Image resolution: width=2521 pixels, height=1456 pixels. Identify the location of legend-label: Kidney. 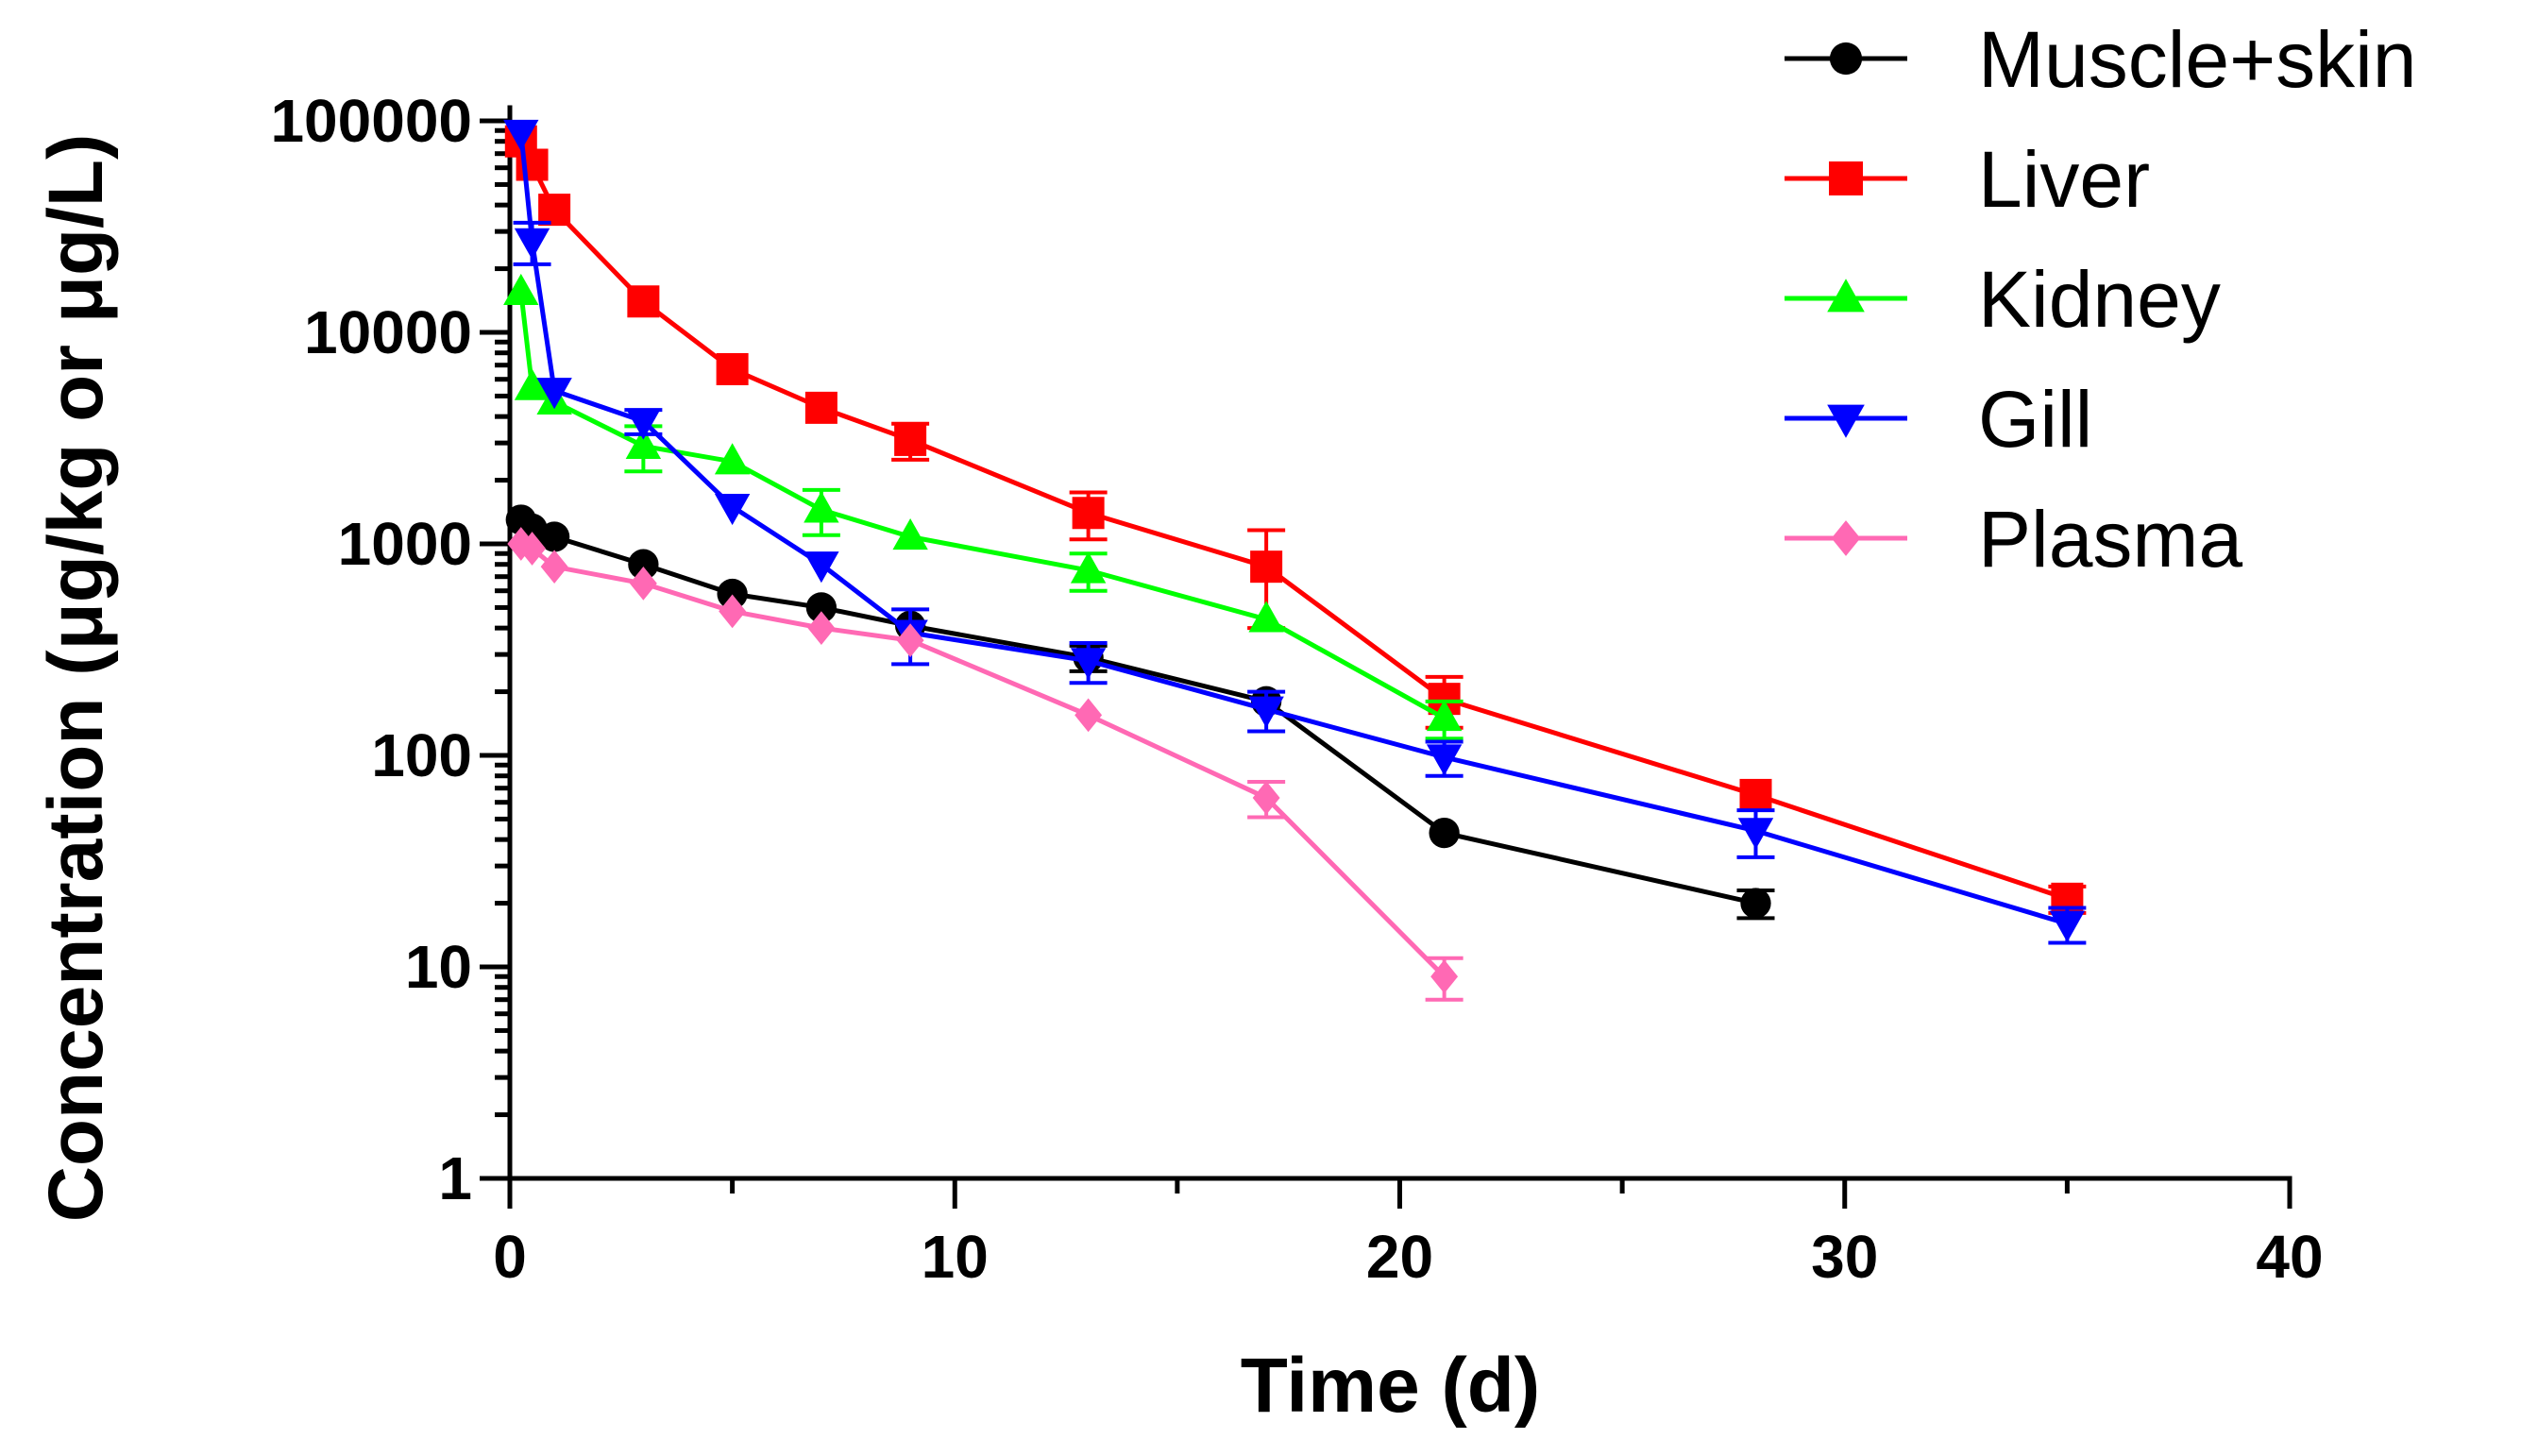
(2099, 299).